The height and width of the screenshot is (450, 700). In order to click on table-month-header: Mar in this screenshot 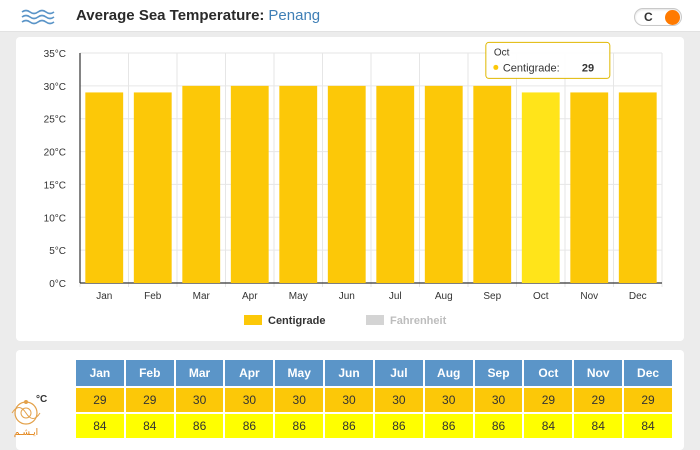, I will do `click(199, 373)`.